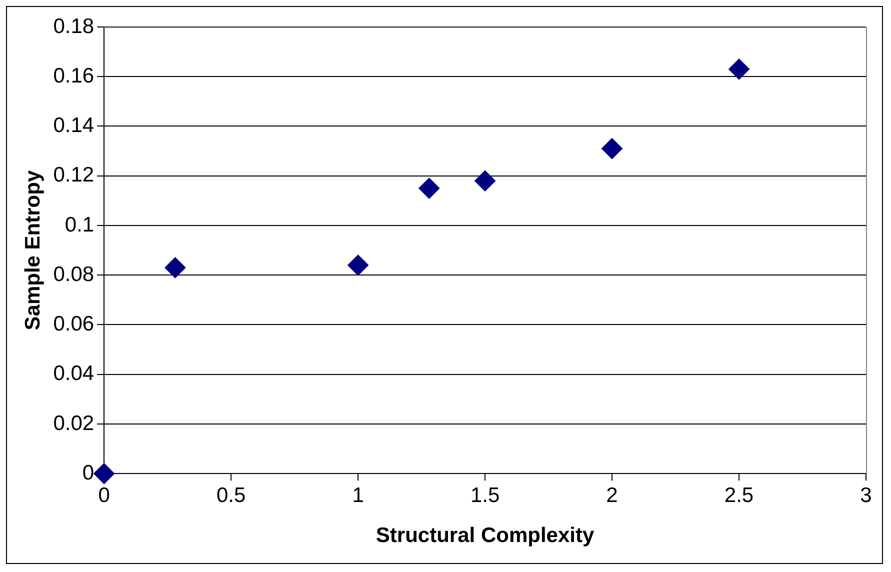 The image size is (891, 572). What do you see at coordinates (358, 495) in the screenshot?
I see `x-tick-label: 1` at bounding box center [358, 495].